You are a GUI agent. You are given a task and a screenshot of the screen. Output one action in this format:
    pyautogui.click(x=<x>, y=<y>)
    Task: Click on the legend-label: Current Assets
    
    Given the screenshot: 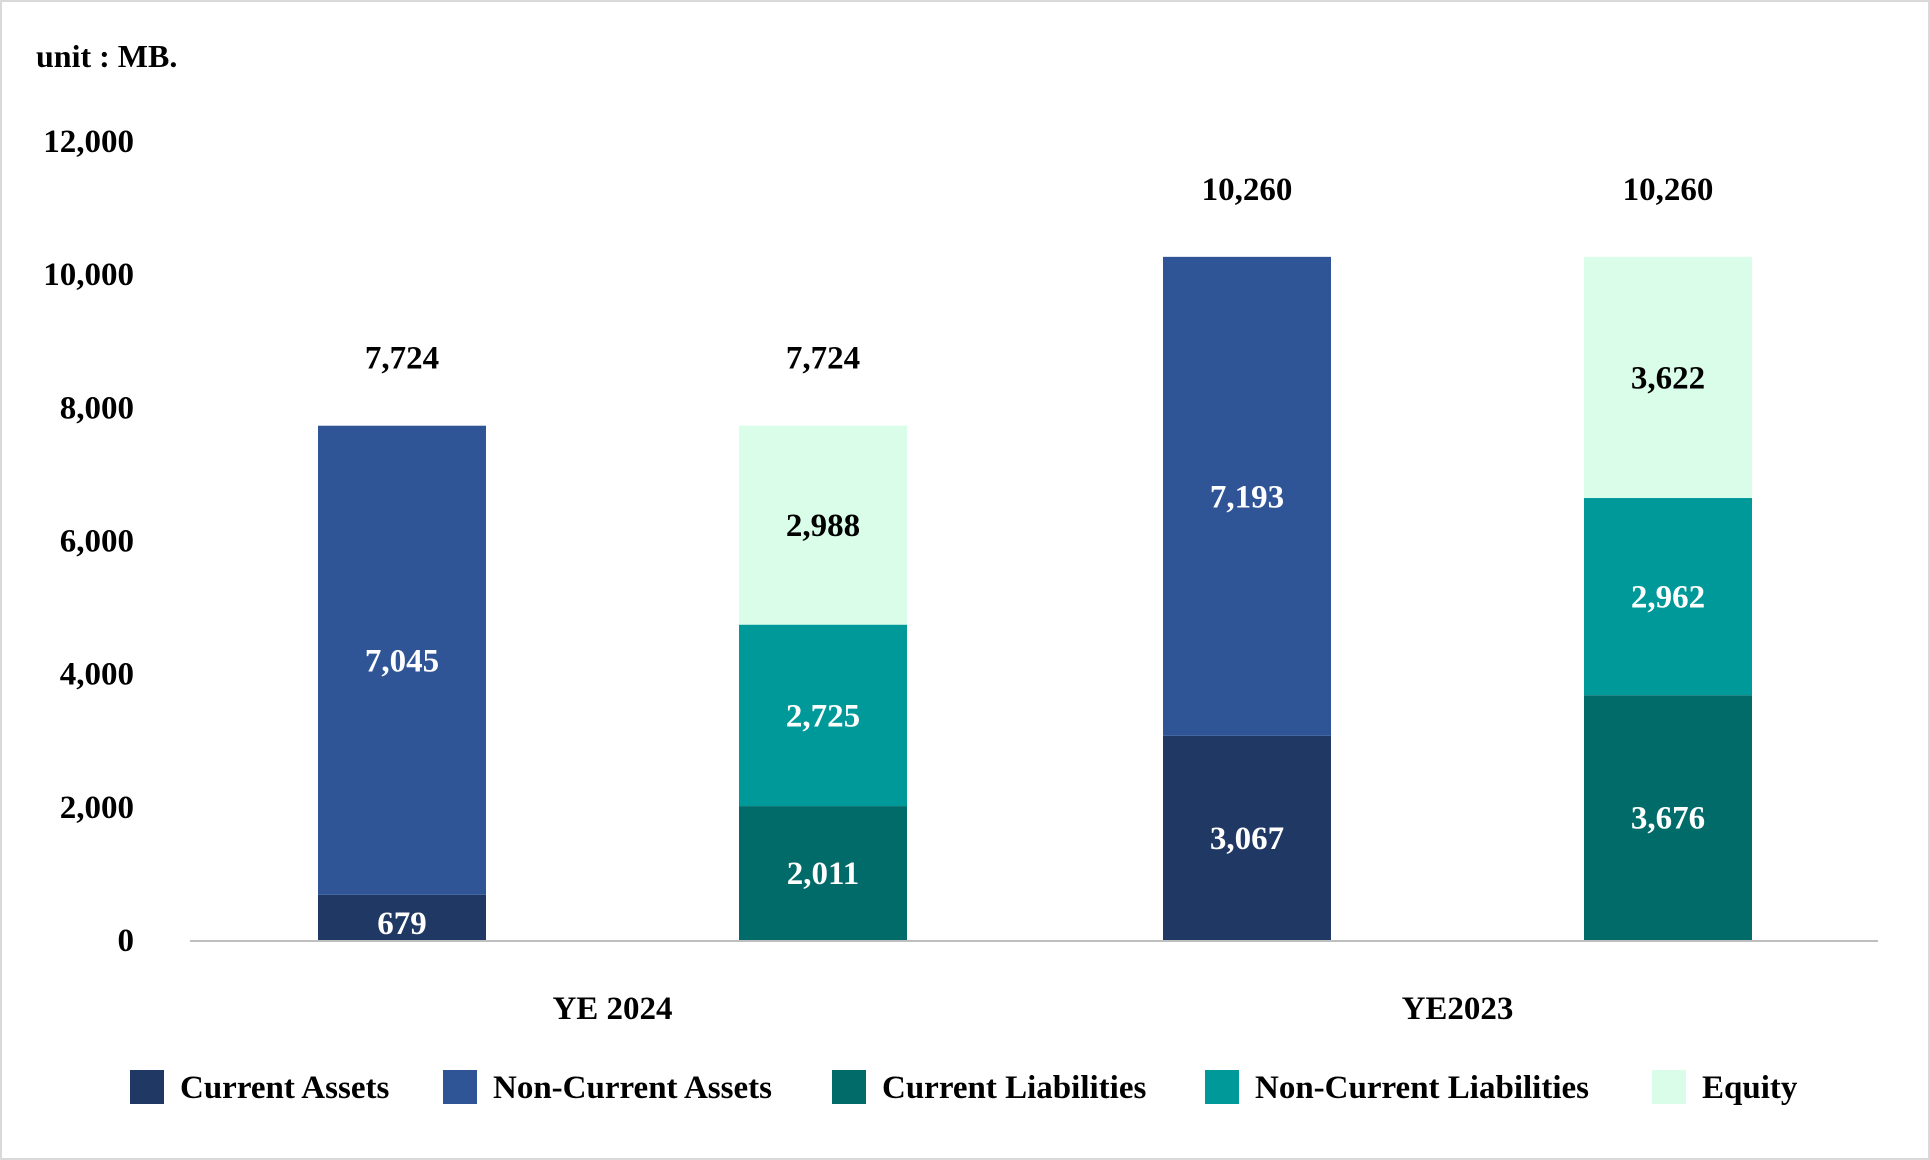 What is the action you would take?
    pyautogui.click(x=284, y=1088)
    